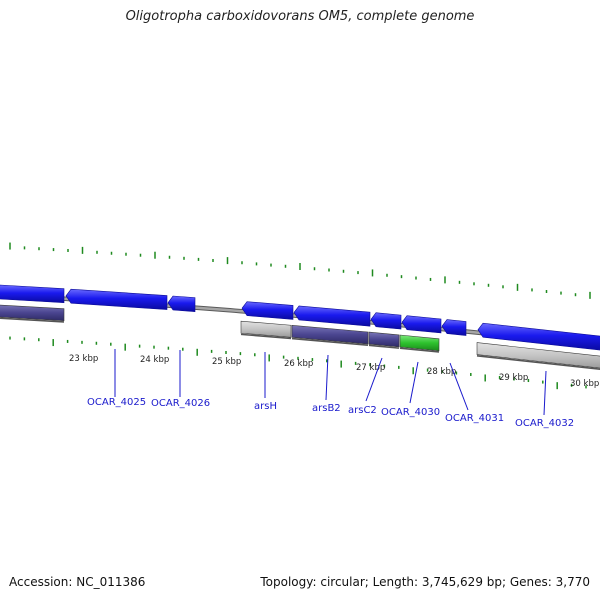 The height and width of the screenshot is (600, 600). I want to click on leader-arsc2, so click(374, 379).